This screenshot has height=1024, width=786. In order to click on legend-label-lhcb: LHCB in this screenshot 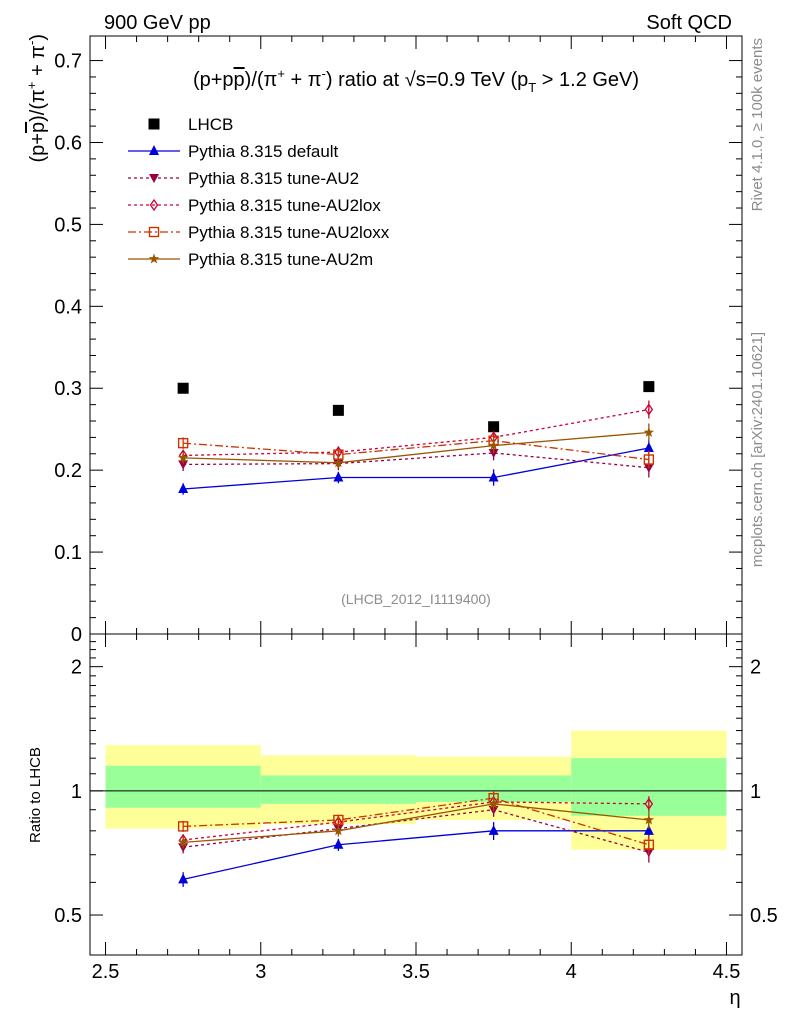, I will do `click(210, 124)`.